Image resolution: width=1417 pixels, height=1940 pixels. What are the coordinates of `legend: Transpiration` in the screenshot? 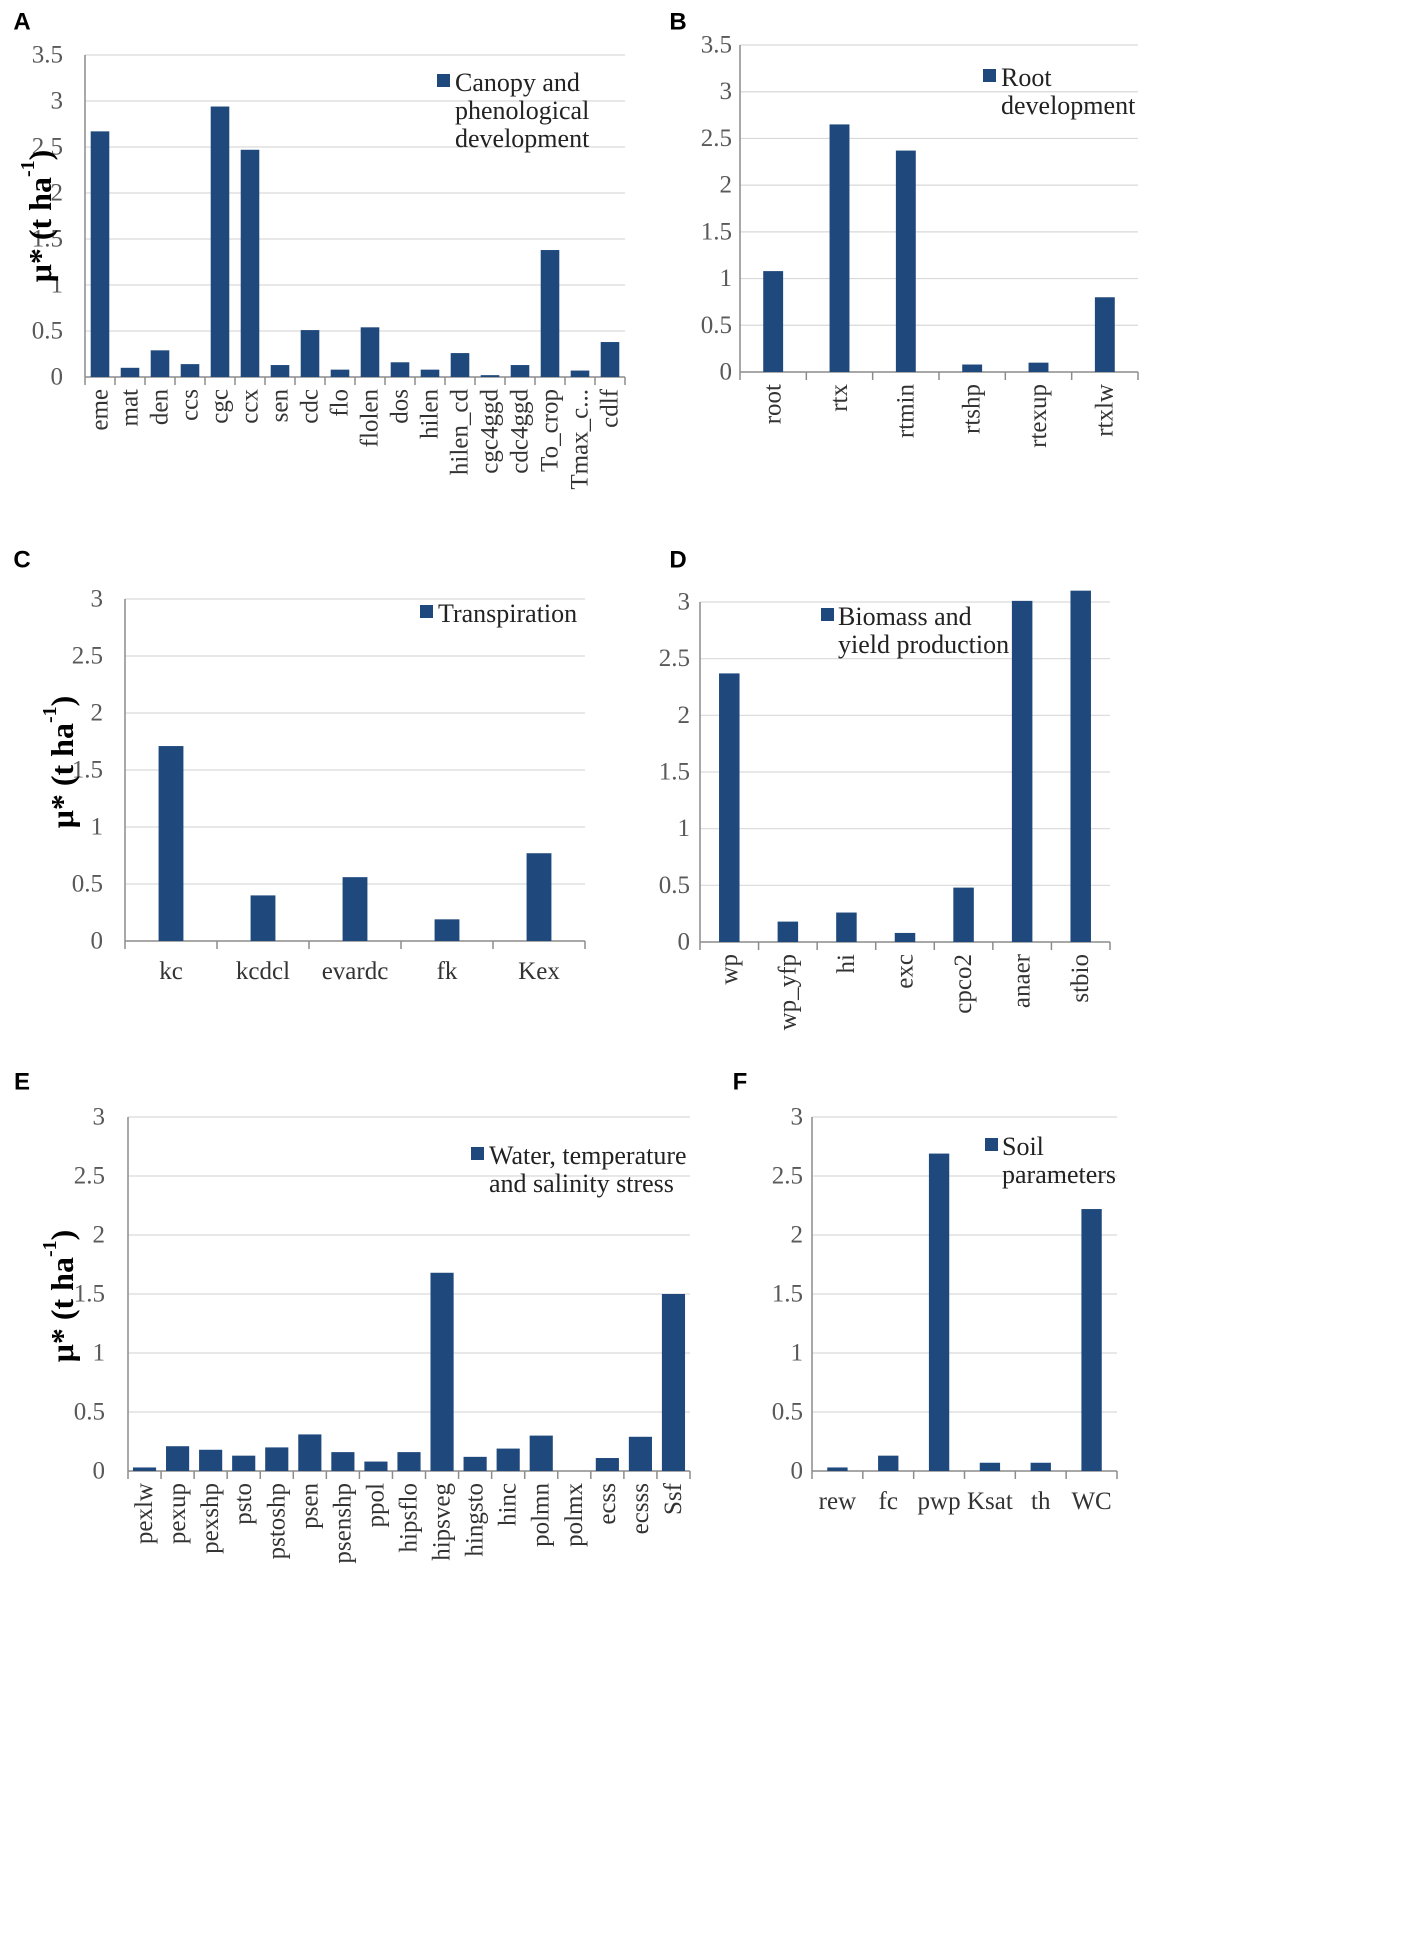 It's located at (498, 613).